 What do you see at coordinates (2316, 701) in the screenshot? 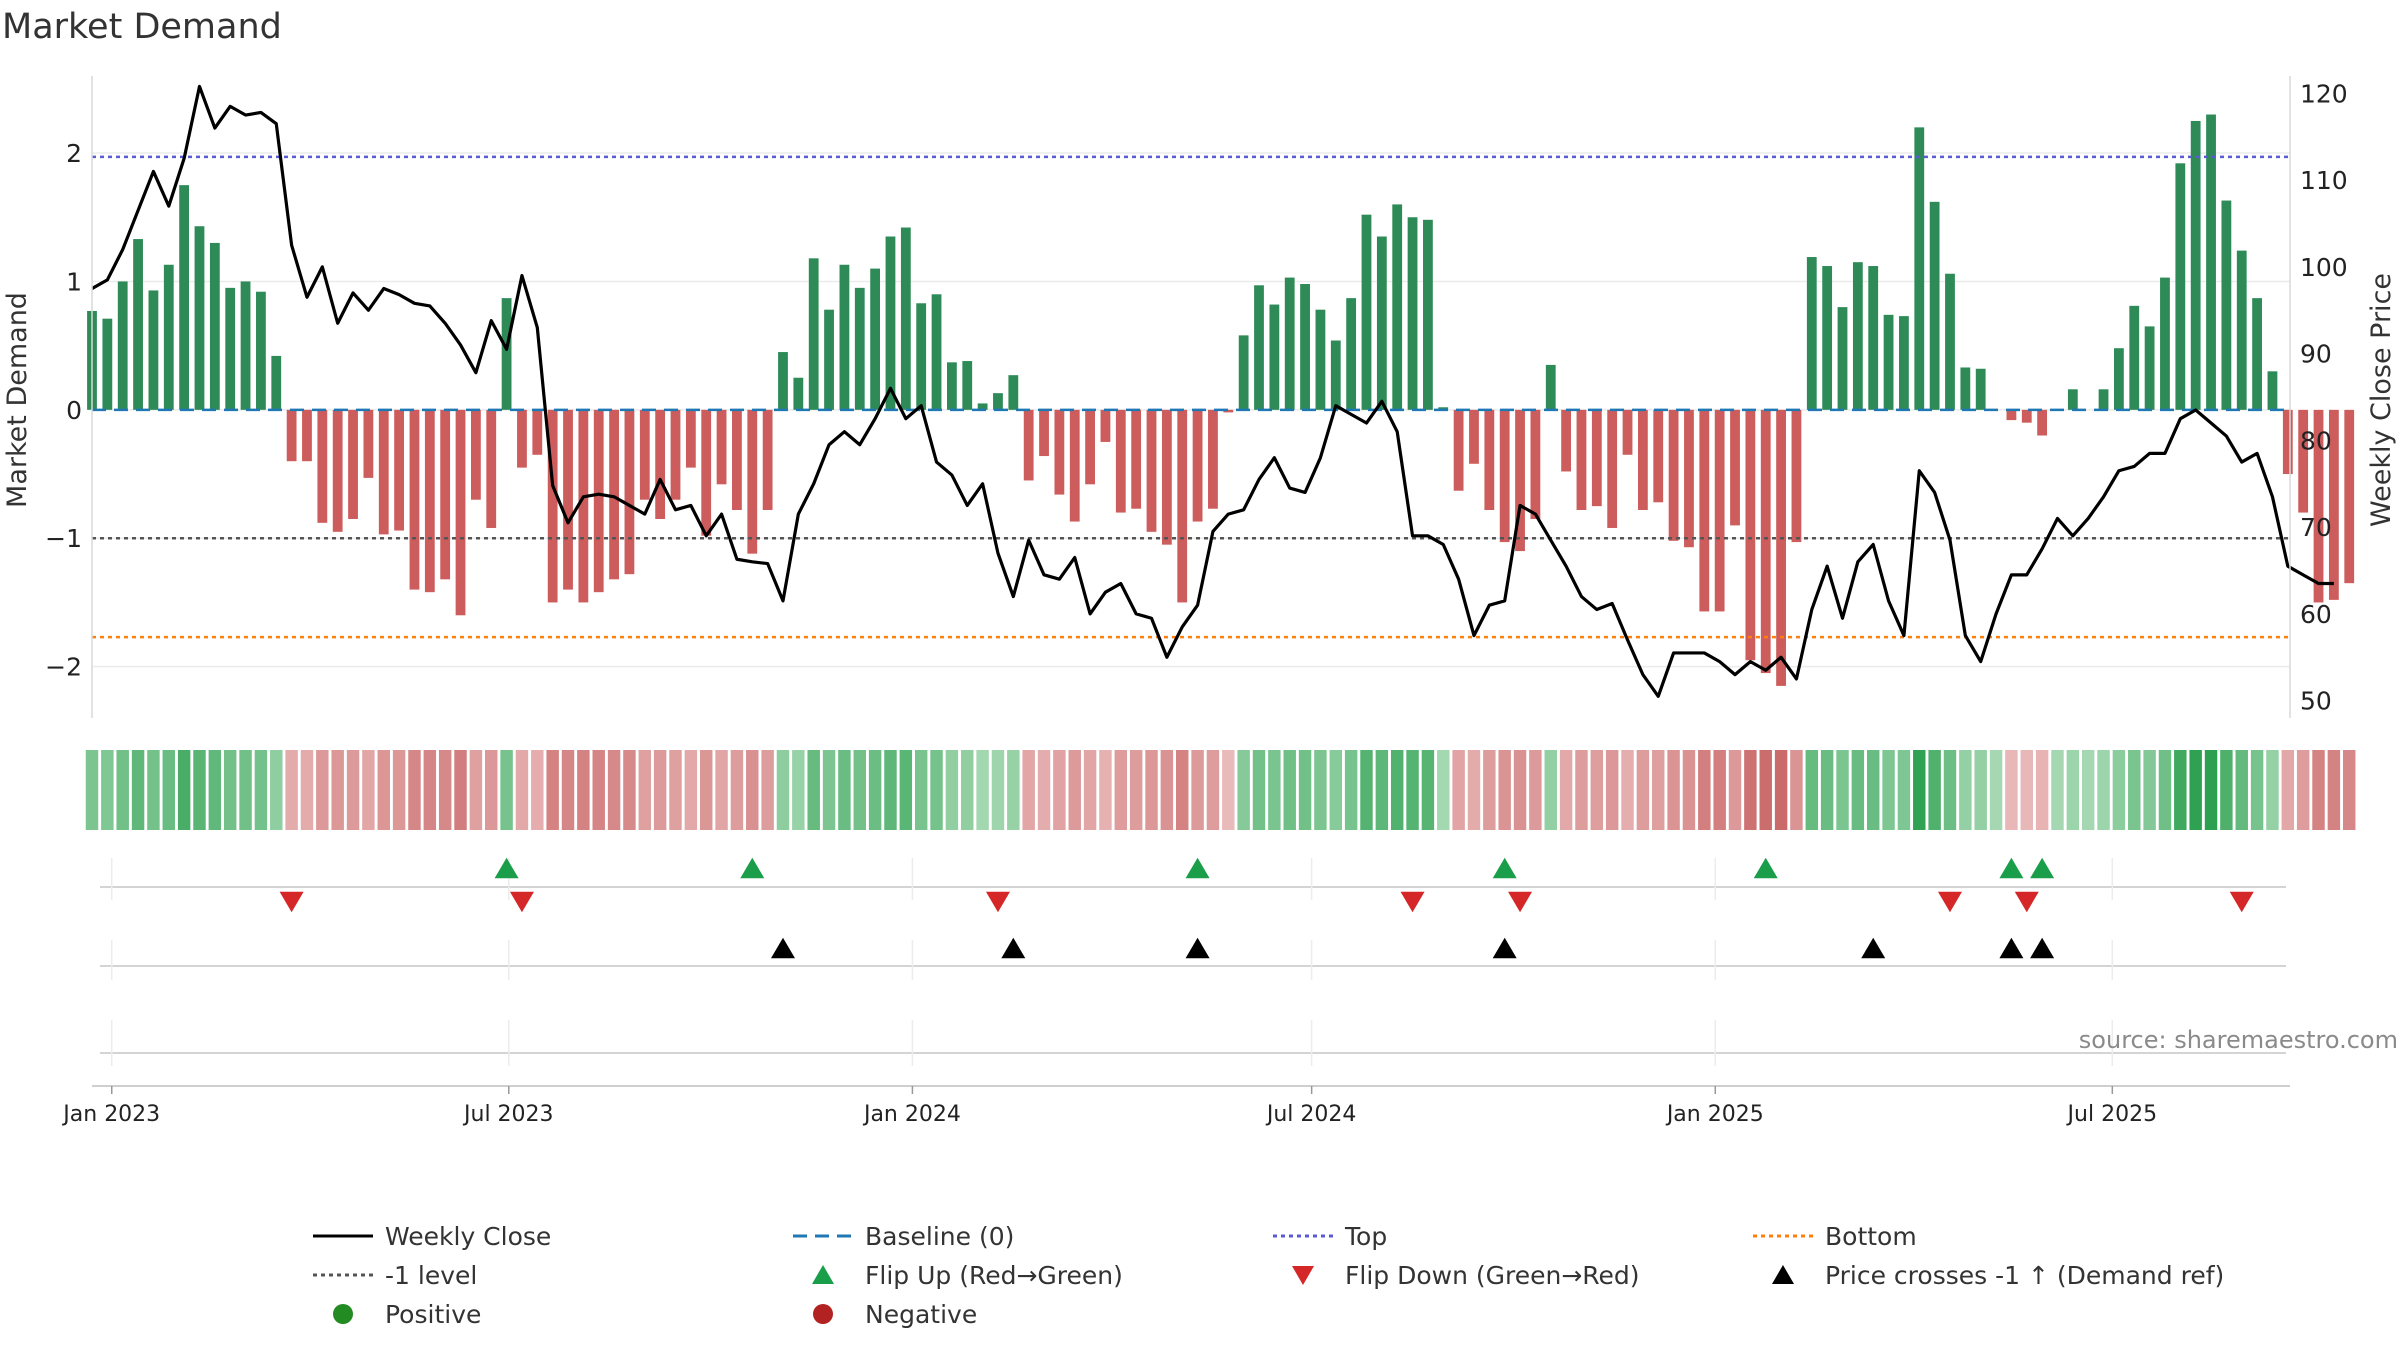
I see `y-tick-label-right: 50` at bounding box center [2316, 701].